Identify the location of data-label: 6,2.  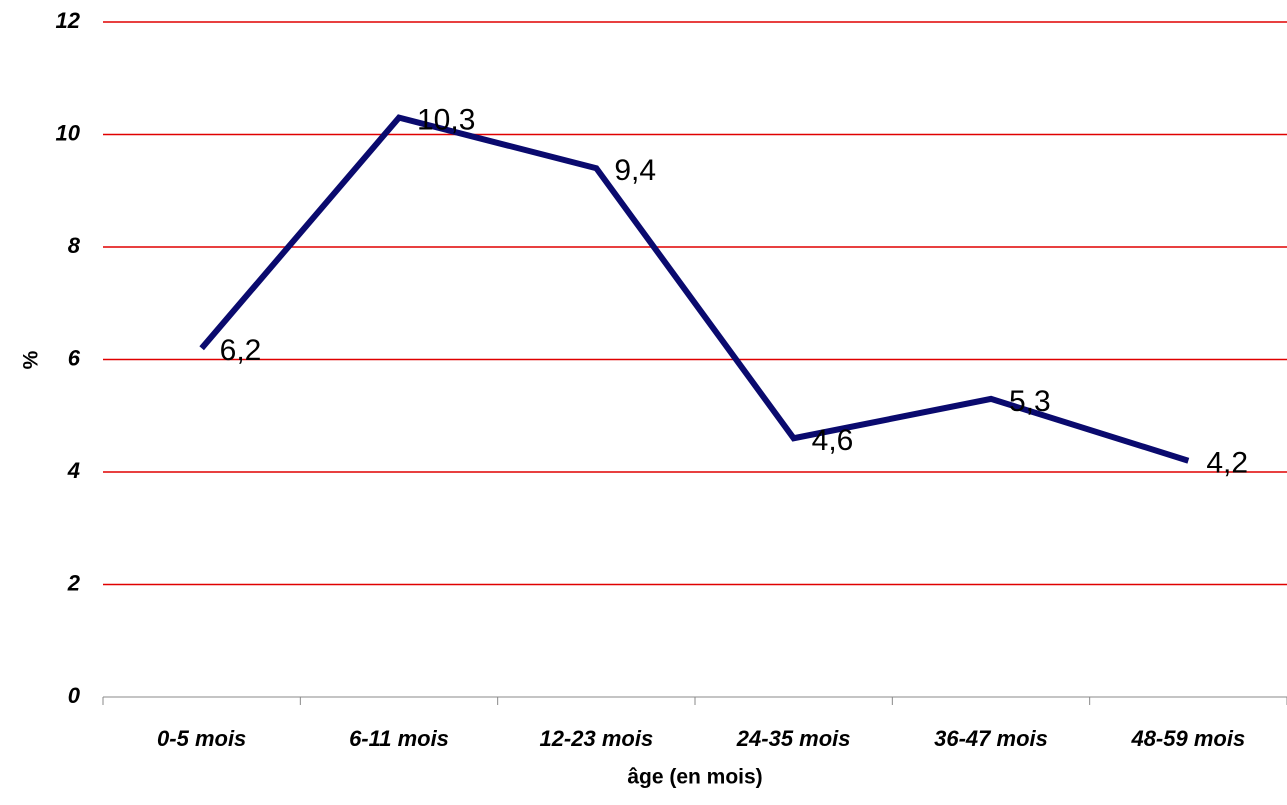
(241, 350).